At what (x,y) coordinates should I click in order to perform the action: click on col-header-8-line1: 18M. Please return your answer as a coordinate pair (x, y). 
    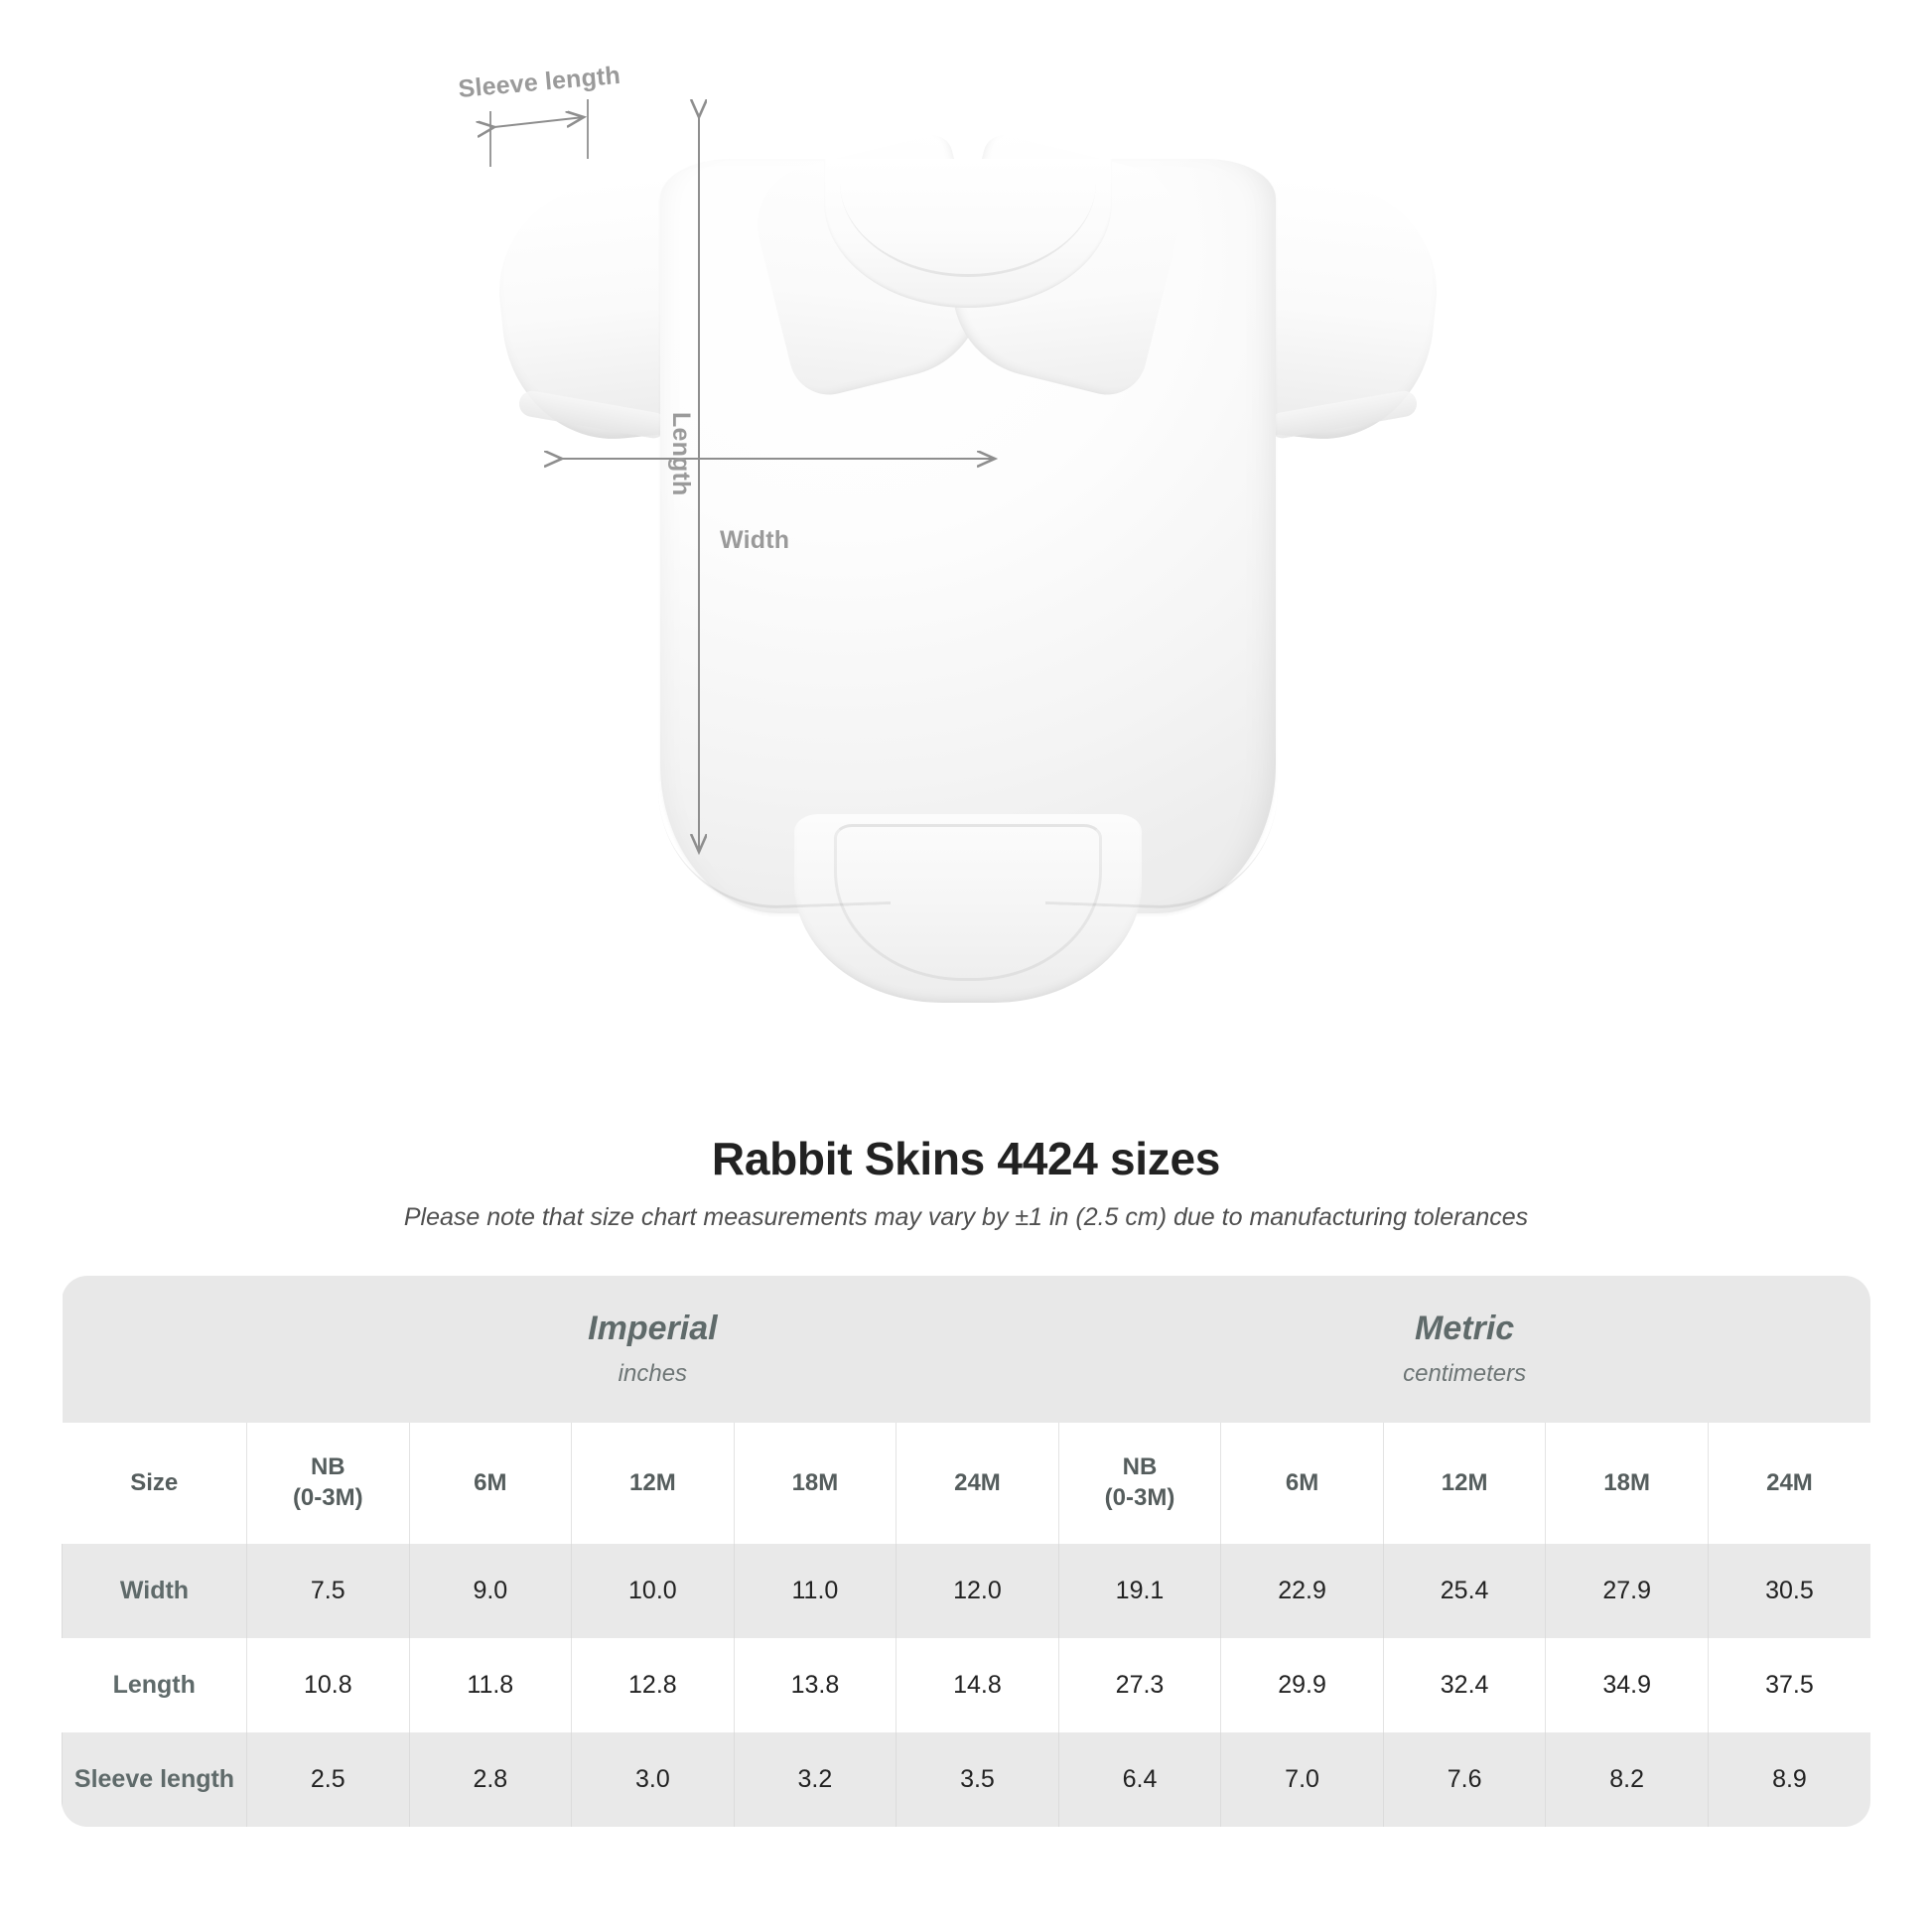
    Looking at the image, I should click on (1626, 1482).